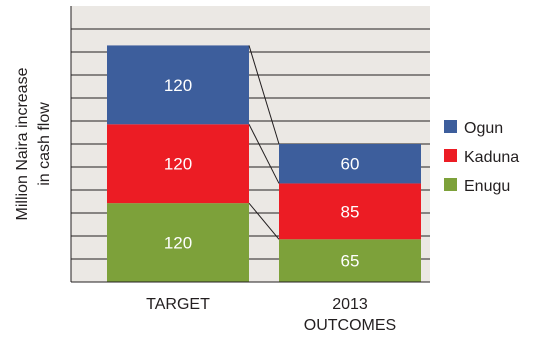 The height and width of the screenshot is (350, 544). Describe the element at coordinates (44, 144) in the screenshot. I see `y-axis-title: in cash flow` at that location.